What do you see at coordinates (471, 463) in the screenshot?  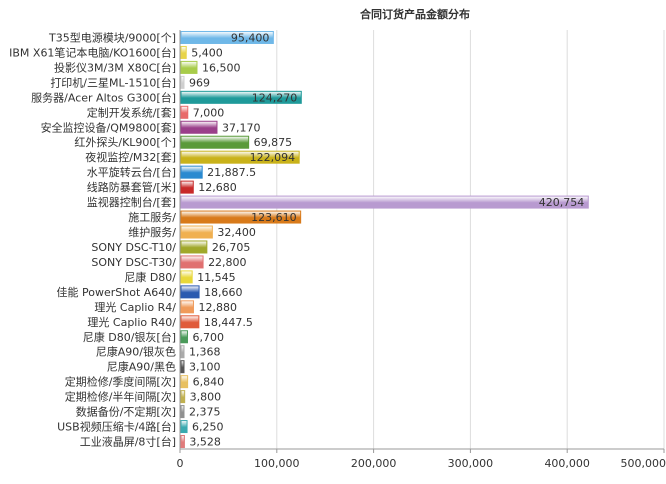 I see `x-tick-label: 300,000` at bounding box center [471, 463].